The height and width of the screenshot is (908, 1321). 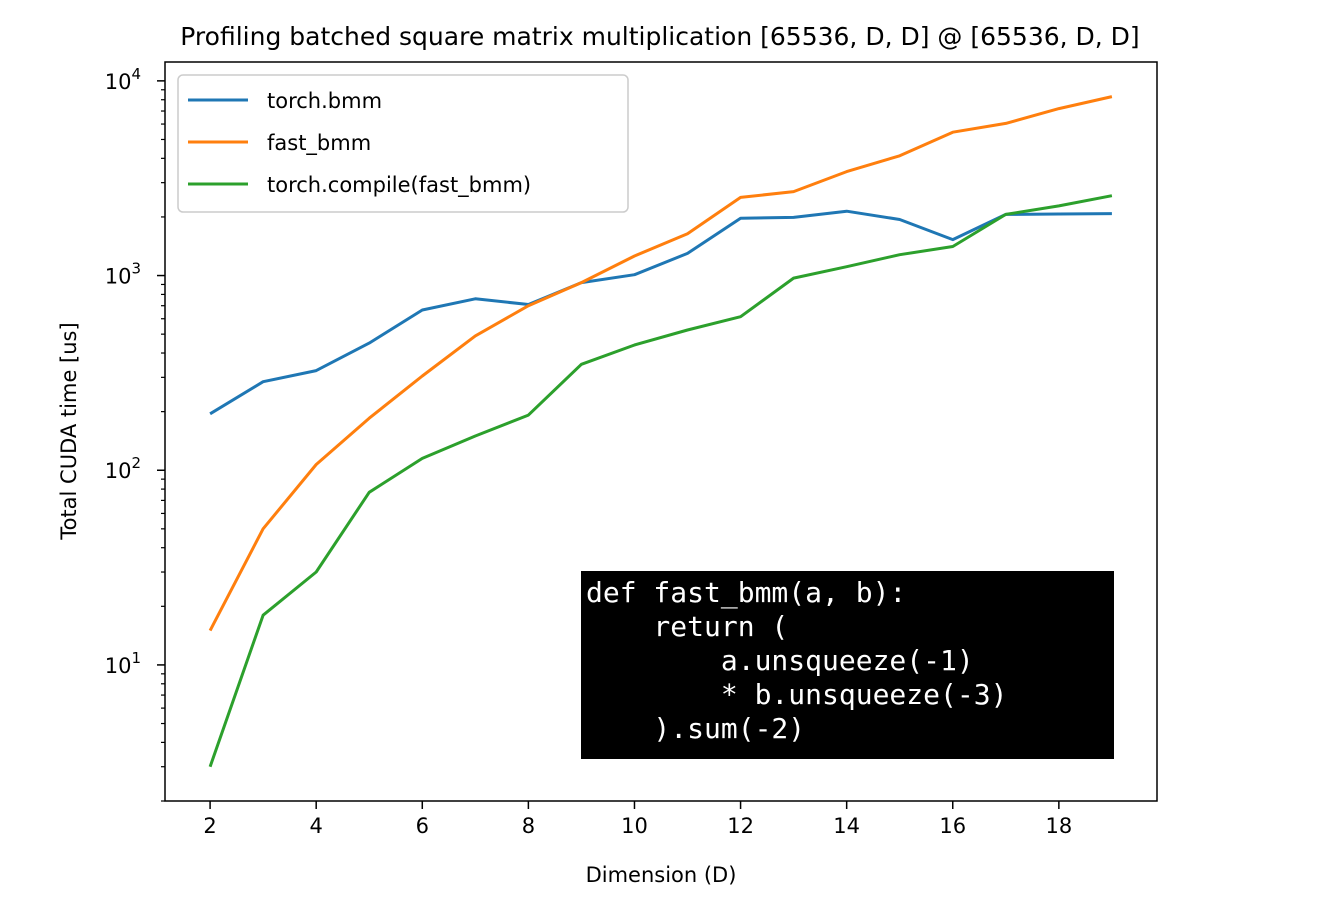 What do you see at coordinates (846, 826) in the screenshot?
I see `x-tick-label: 14` at bounding box center [846, 826].